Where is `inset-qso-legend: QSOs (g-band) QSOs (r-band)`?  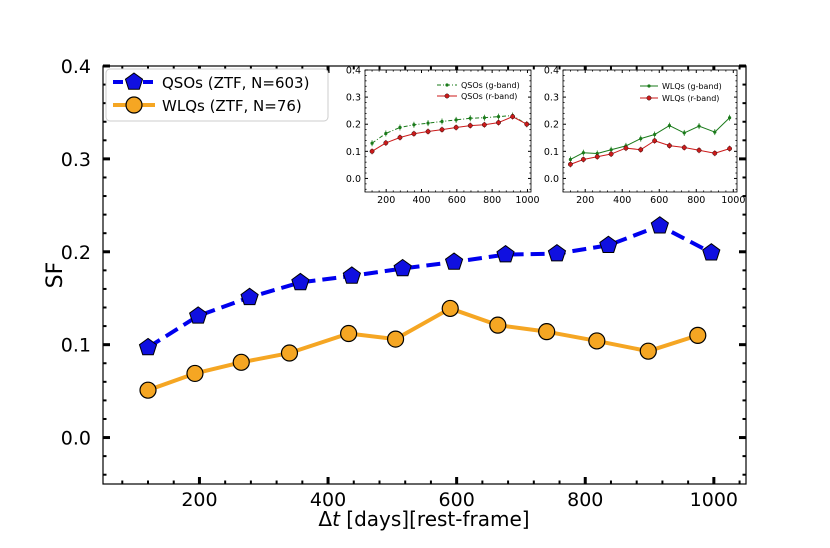 inset-qso-legend: QSOs (g-band) QSOs (r-band) is located at coordinates (478, 91).